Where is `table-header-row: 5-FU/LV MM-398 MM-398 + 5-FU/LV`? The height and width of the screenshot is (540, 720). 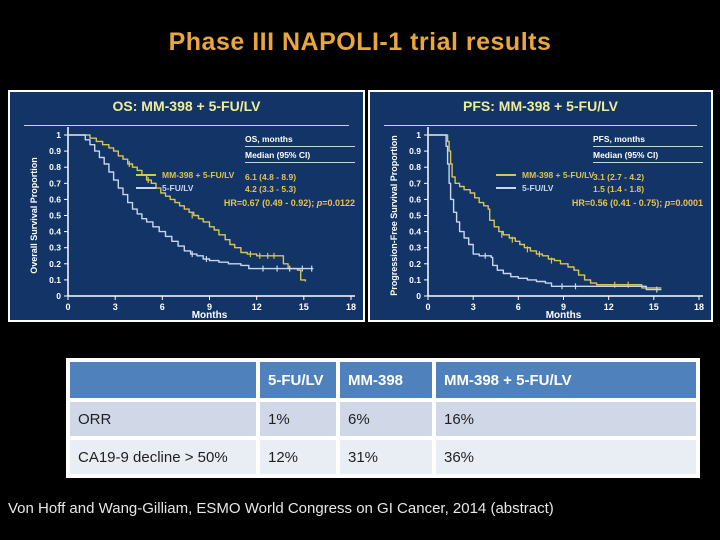
table-header-row: 5-FU/LV MM-398 MM-398 + 5-FU/LV is located at coordinates (383, 380).